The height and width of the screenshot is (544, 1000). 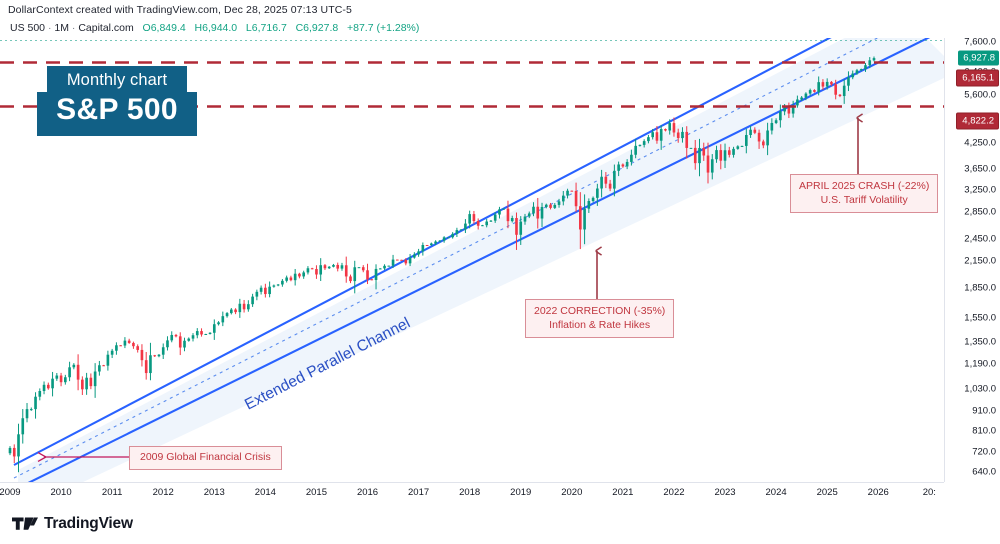 What do you see at coordinates (28, 28) in the screenshot?
I see `symbol-name: US 500` at bounding box center [28, 28].